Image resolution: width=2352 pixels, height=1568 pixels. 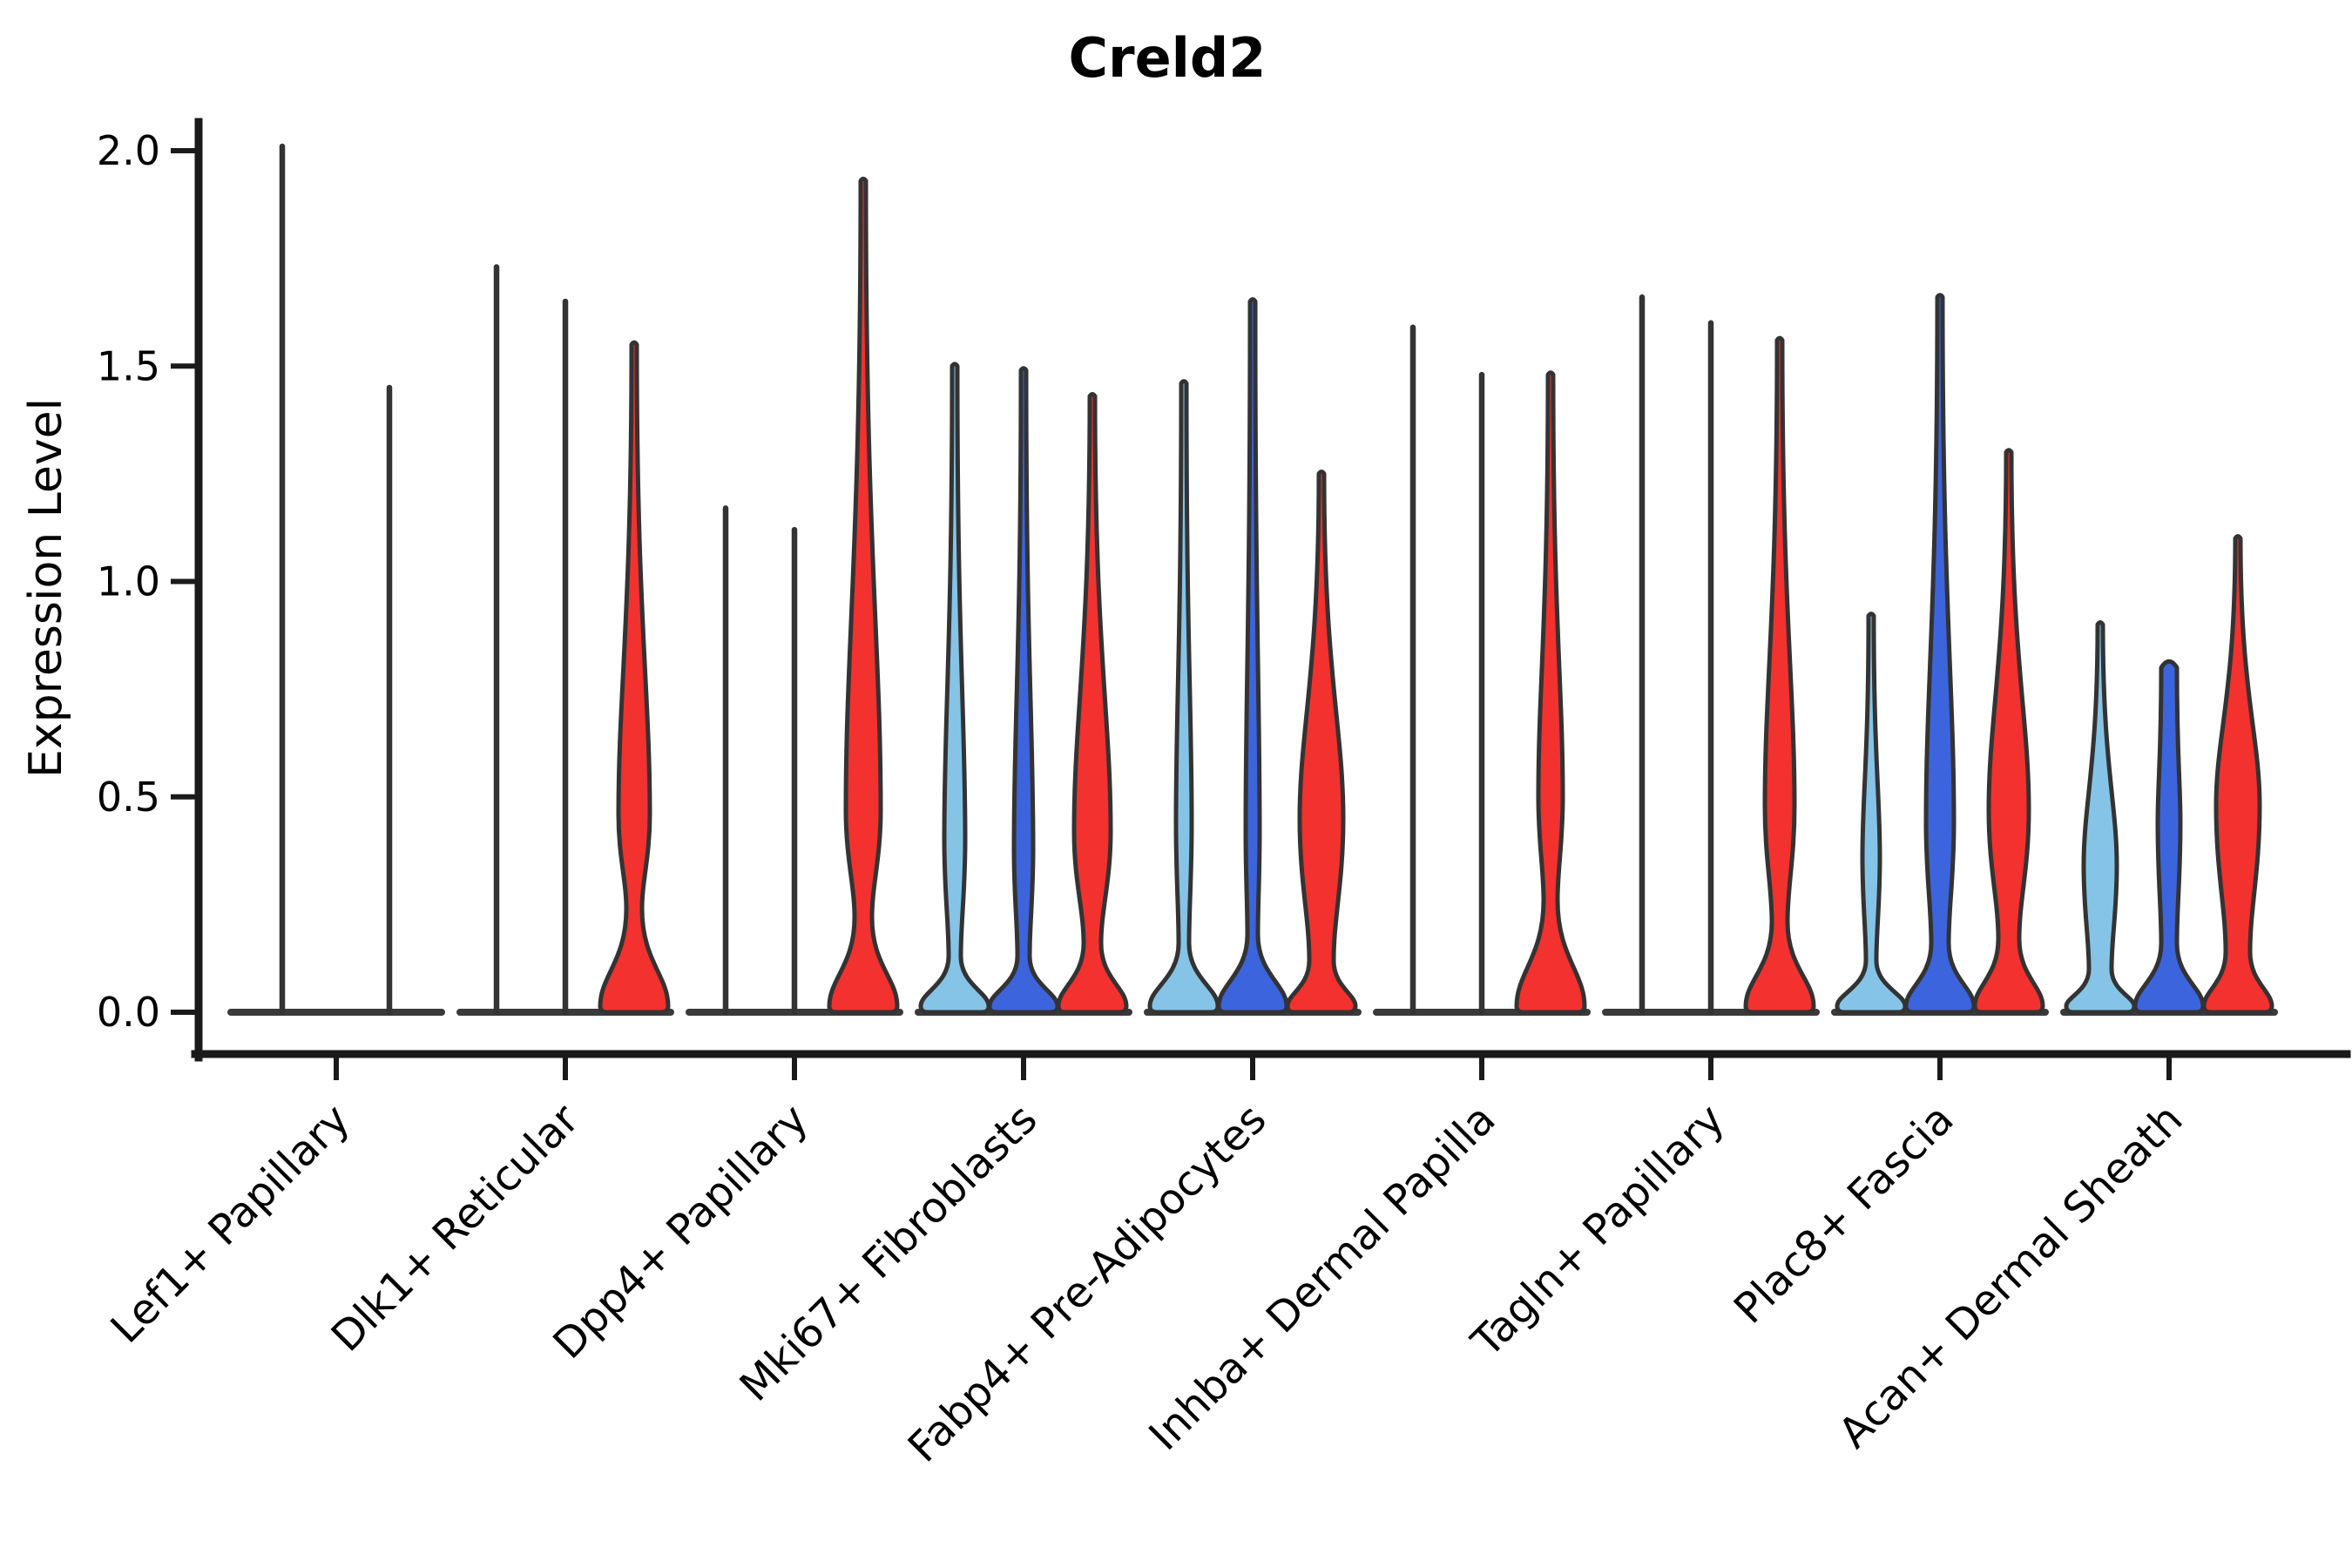 What do you see at coordinates (680, 1232) in the screenshot?
I see `x-tick-label: Dpp4+ Papillary` at bounding box center [680, 1232].